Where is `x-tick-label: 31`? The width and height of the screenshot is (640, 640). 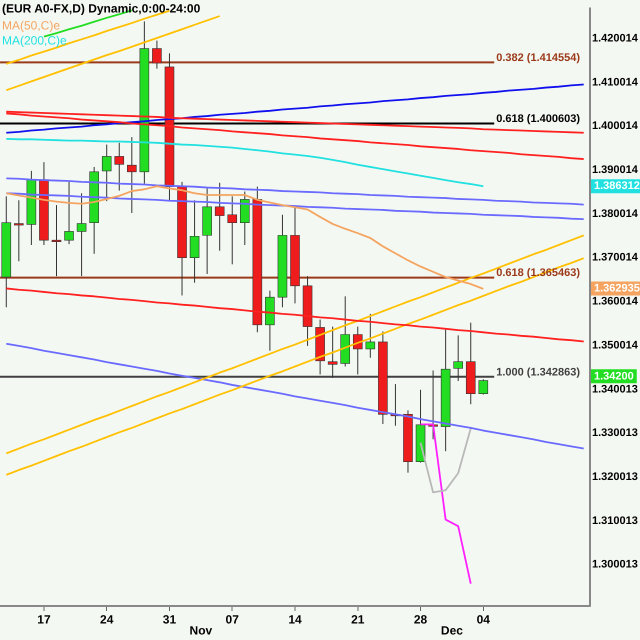
x-tick-label: 31 is located at coordinates (169, 619).